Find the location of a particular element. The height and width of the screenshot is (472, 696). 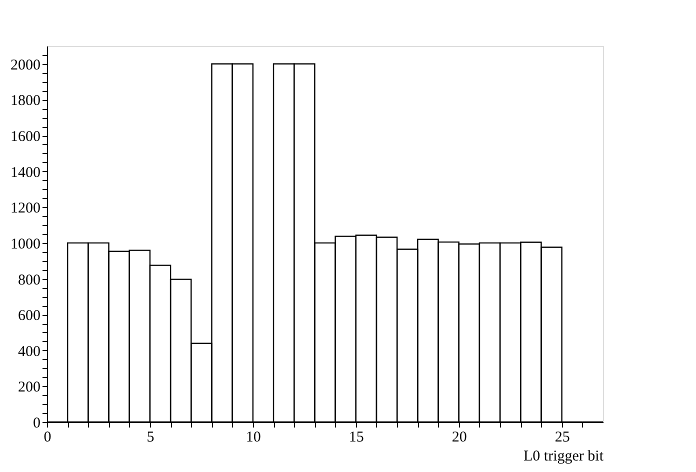

x-tick-label: 10 is located at coordinates (253, 438).